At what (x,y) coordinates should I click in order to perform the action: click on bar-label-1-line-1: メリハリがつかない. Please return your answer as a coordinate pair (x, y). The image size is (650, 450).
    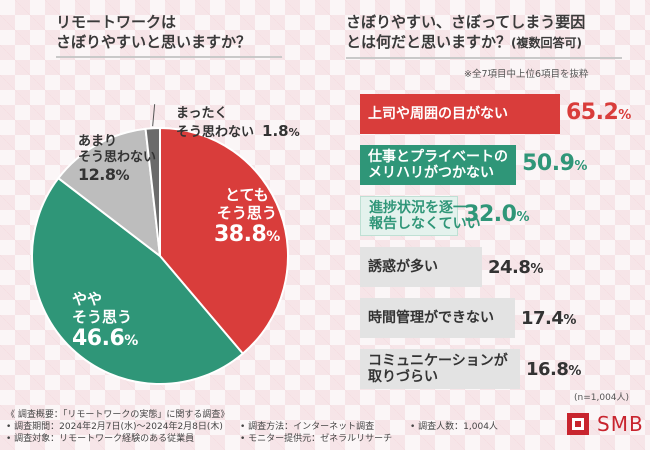
    Looking at the image, I should click on (431, 173).